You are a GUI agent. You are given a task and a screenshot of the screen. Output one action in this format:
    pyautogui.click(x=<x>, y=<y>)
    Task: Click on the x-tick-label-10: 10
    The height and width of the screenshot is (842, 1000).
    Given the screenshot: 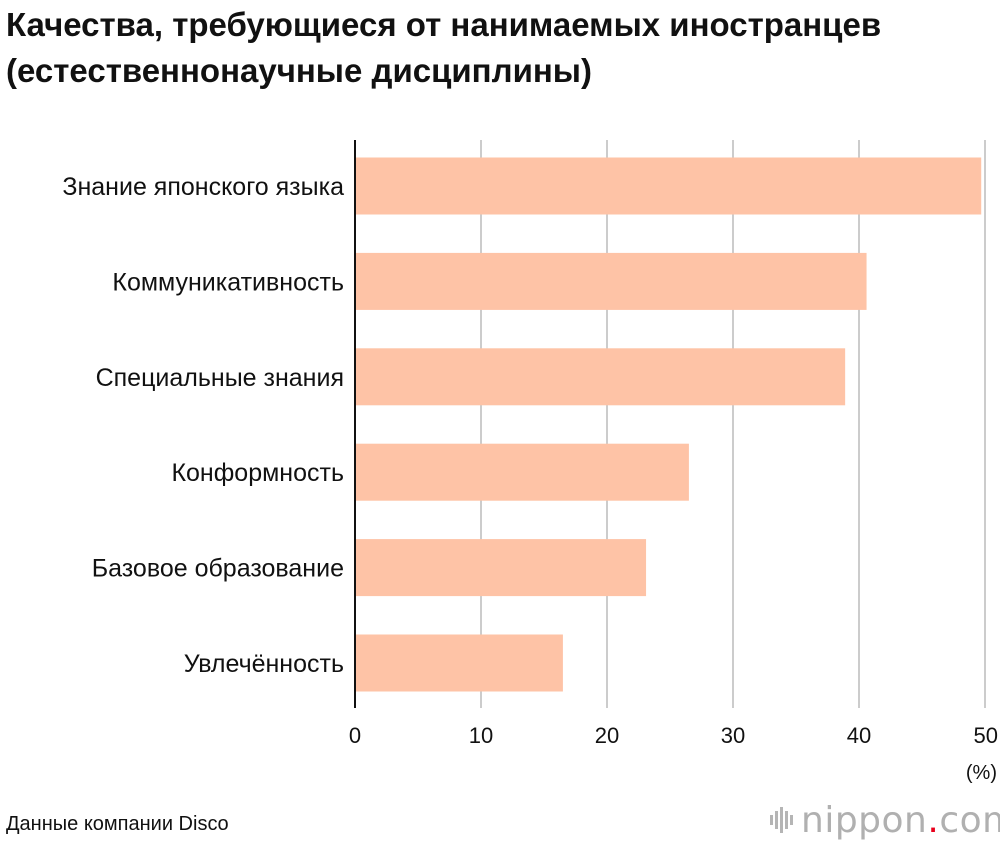 What is the action you would take?
    pyautogui.click(x=481, y=735)
    